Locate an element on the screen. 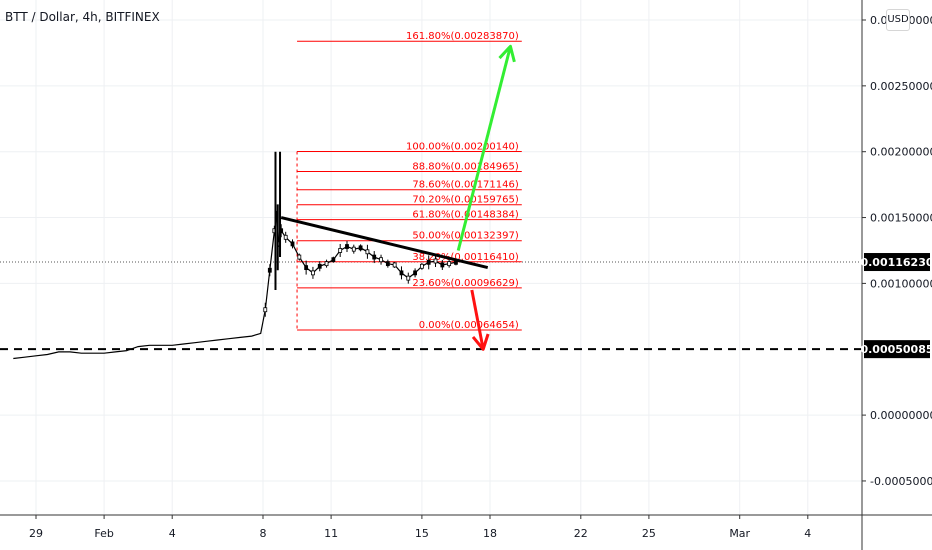  current-price-tag is located at coordinates (897, 262).